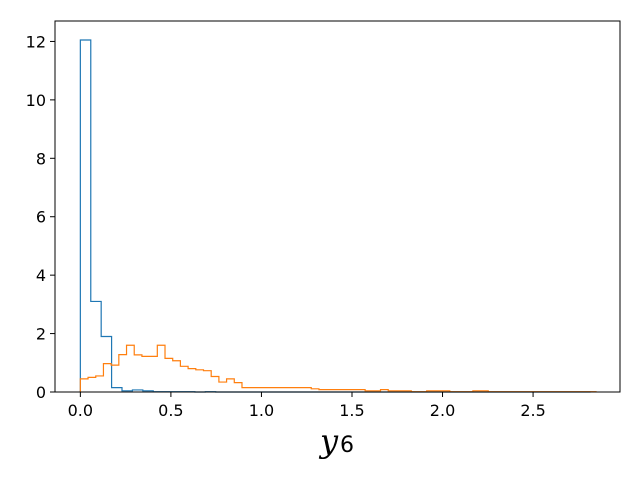 This screenshot has width=640, height=480. What do you see at coordinates (442, 410) in the screenshot?
I see `x-tick-label: 2.0` at bounding box center [442, 410].